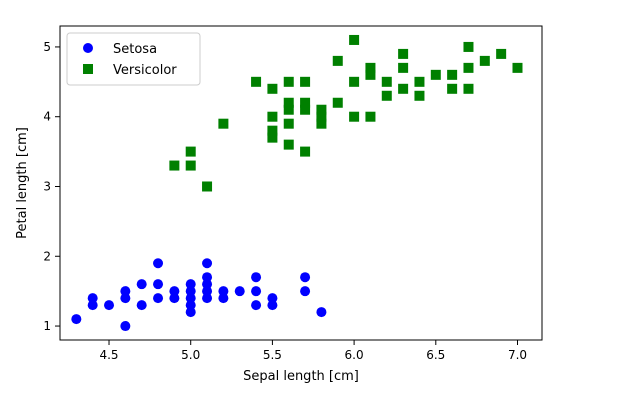  What do you see at coordinates (301, 376) in the screenshot?
I see `x-axis-label: Sepal length [cm]` at bounding box center [301, 376].